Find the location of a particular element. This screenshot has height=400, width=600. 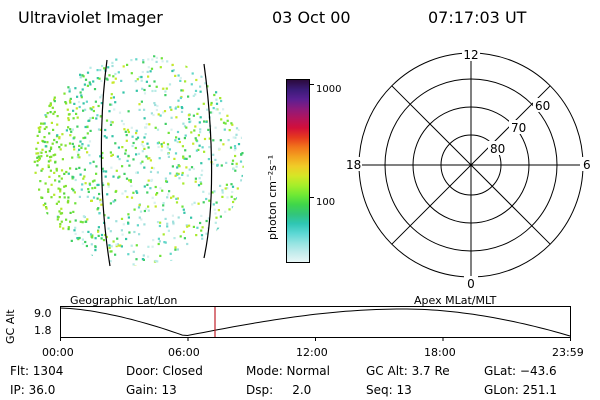

y-tick-high: 9.0 is located at coordinates (43, 313).